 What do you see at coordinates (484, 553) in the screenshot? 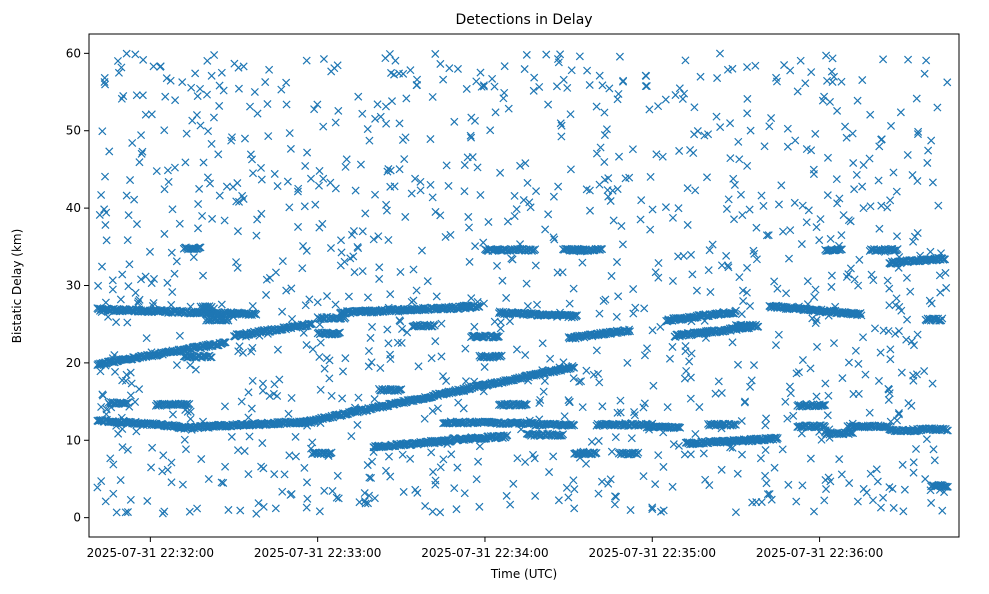
I see `x-tick-label: 2025-07-31 22:34:00` at bounding box center [484, 553].